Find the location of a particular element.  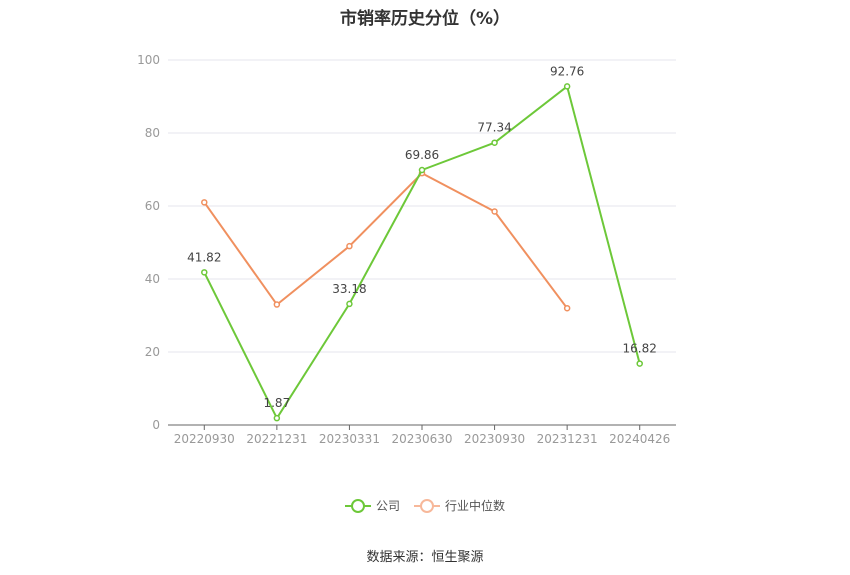

y-axis-ticks: 0 20 40 60 80 100 is located at coordinates (148, 242).